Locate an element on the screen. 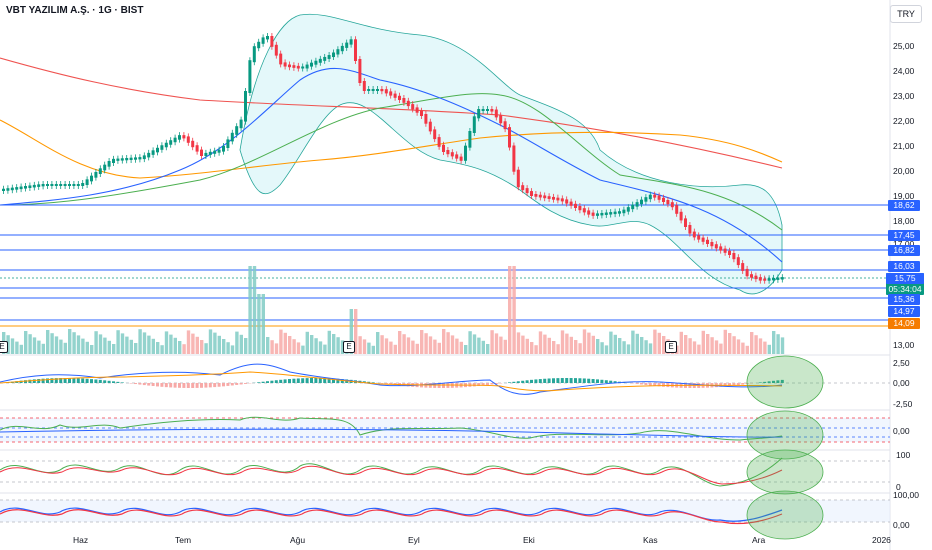 The width and height of the screenshot is (932, 550). macd-pane is located at coordinates (445, 379).